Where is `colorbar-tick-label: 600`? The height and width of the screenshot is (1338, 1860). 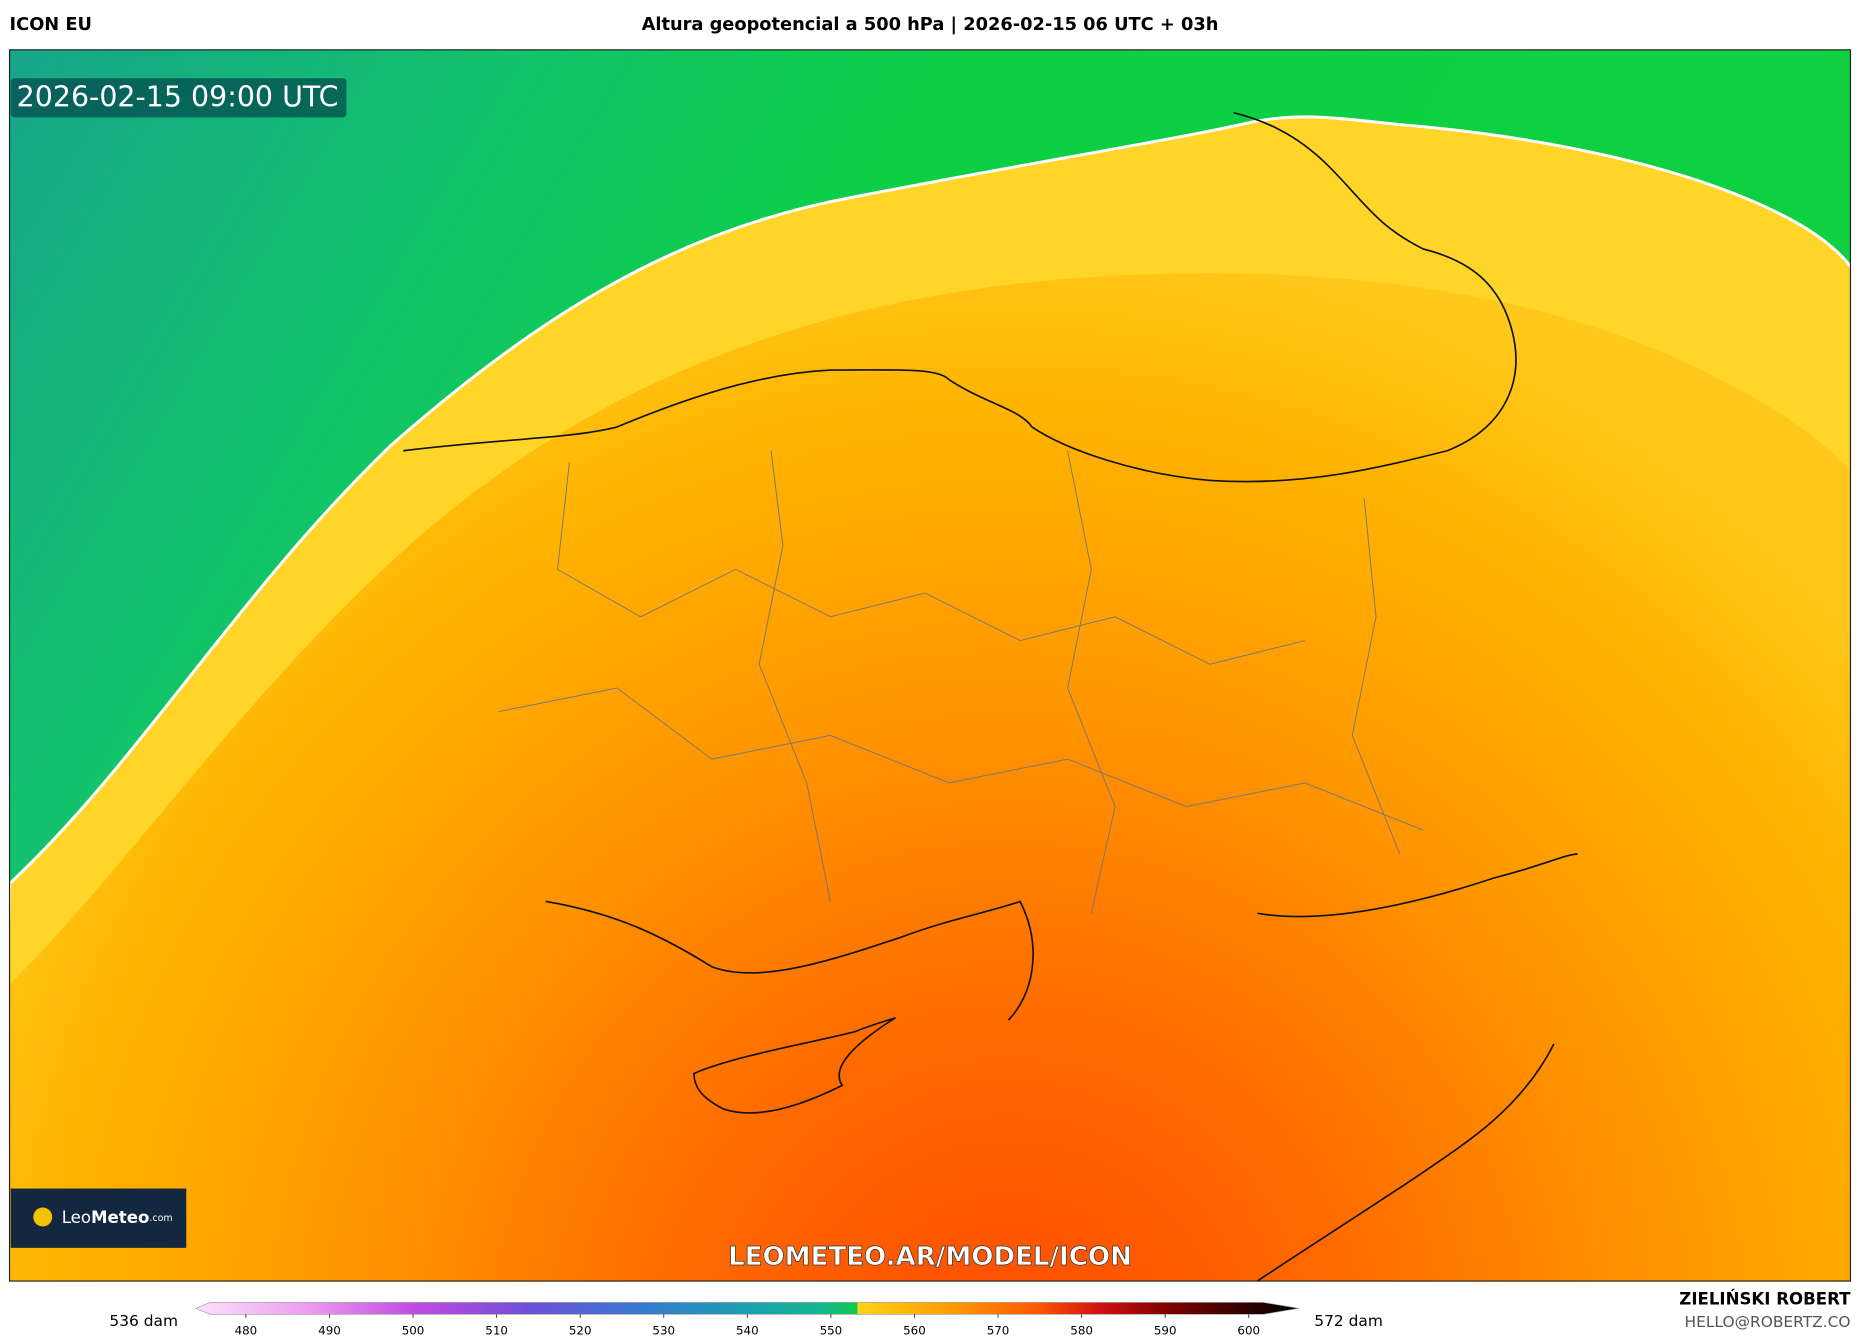 colorbar-tick-label: 600 is located at coordinates (1248, 1330).